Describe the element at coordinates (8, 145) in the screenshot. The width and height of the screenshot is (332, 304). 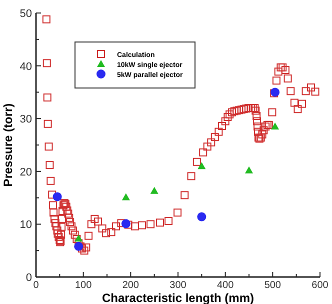
I see `y-axis-title: Pressure (torr)` at that location.